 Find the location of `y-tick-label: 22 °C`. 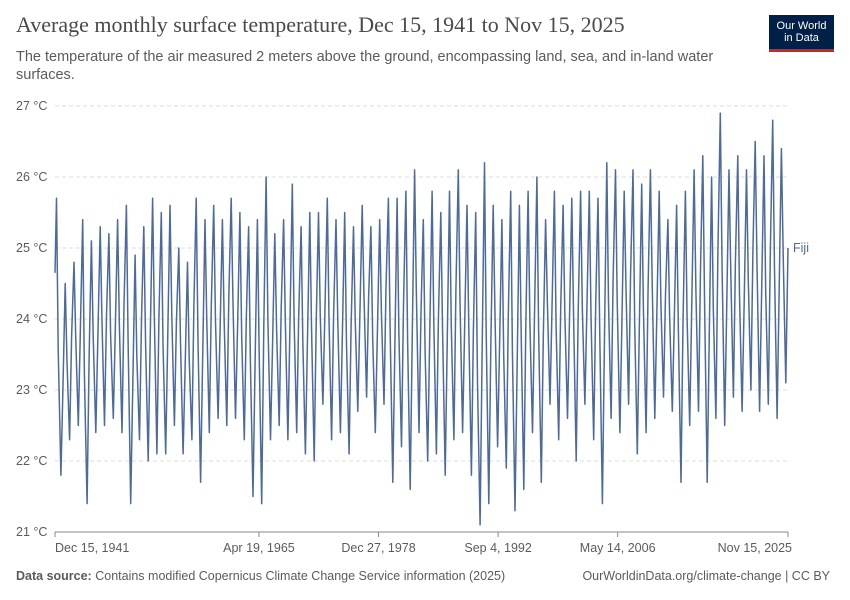

y-tick-label: 22 °C is located at coordinates (31, 461).